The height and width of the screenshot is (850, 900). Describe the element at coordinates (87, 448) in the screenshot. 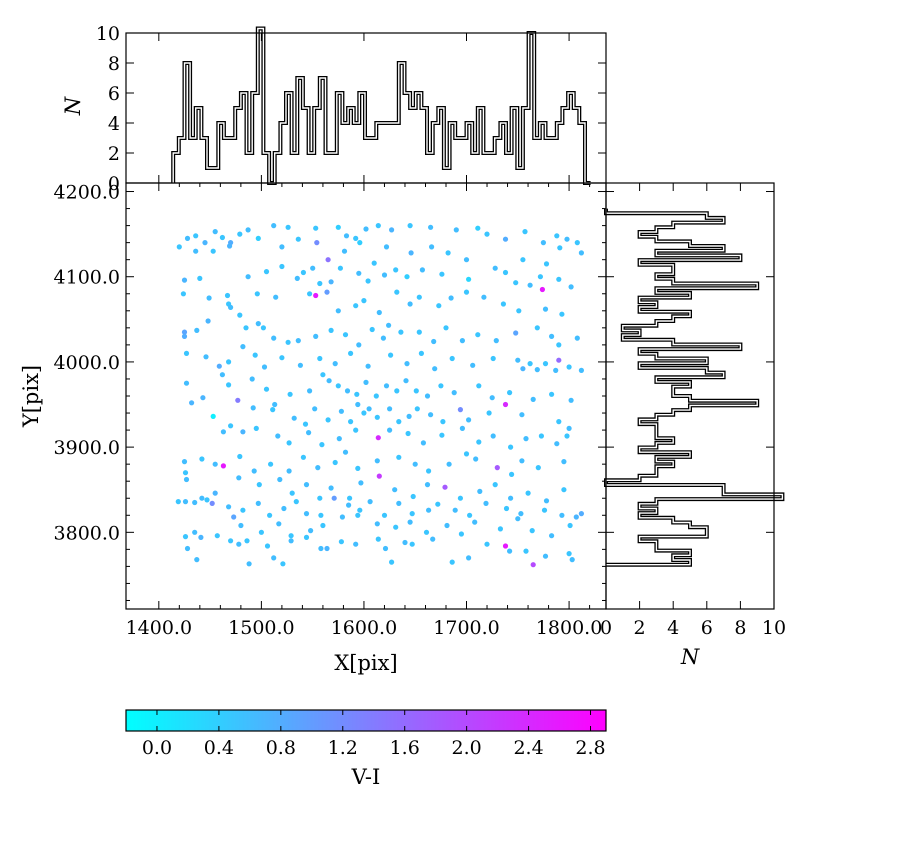

I see `y-tick-label: 3900.0` at that location.